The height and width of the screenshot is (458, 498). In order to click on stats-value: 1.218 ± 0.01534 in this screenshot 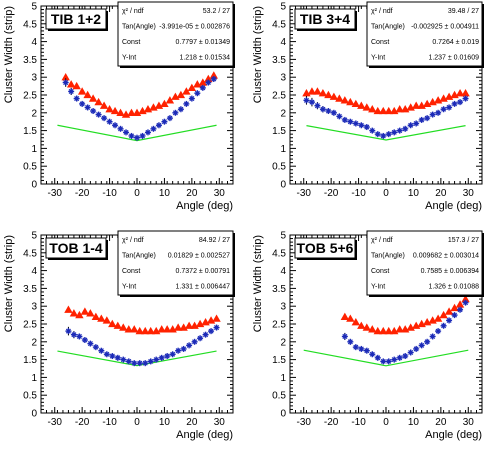, I will do `click(204, 58)`.